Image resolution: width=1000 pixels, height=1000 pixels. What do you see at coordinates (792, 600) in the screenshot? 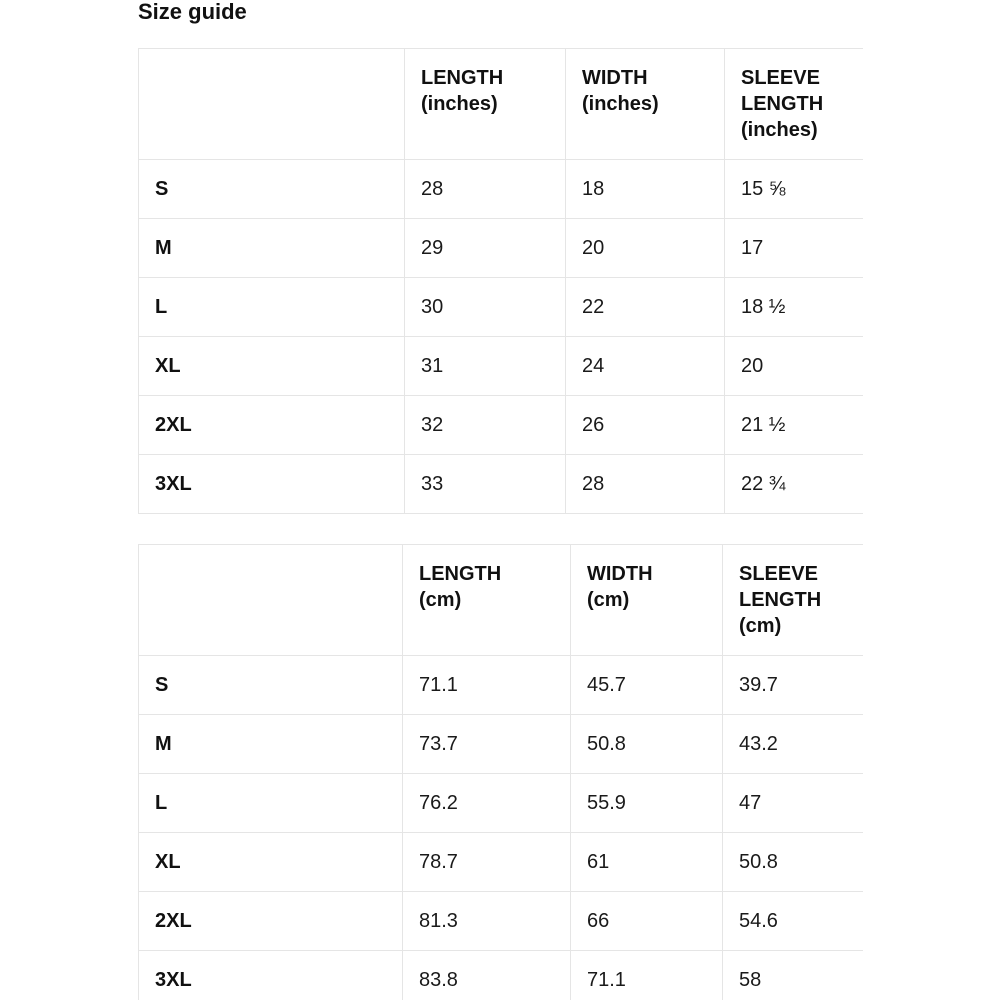
I see `measurement-column-header: SLEEVE LENGTH (cm)` at bounding box center [792, 600].